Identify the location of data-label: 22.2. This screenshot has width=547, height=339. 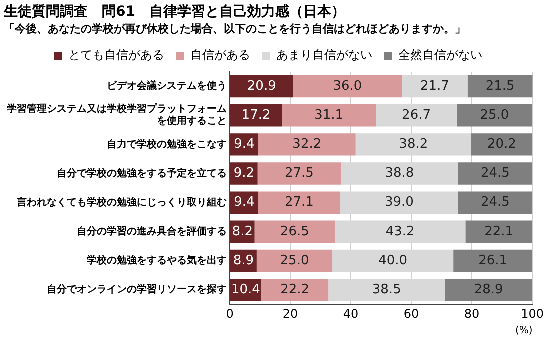
(295, 290).